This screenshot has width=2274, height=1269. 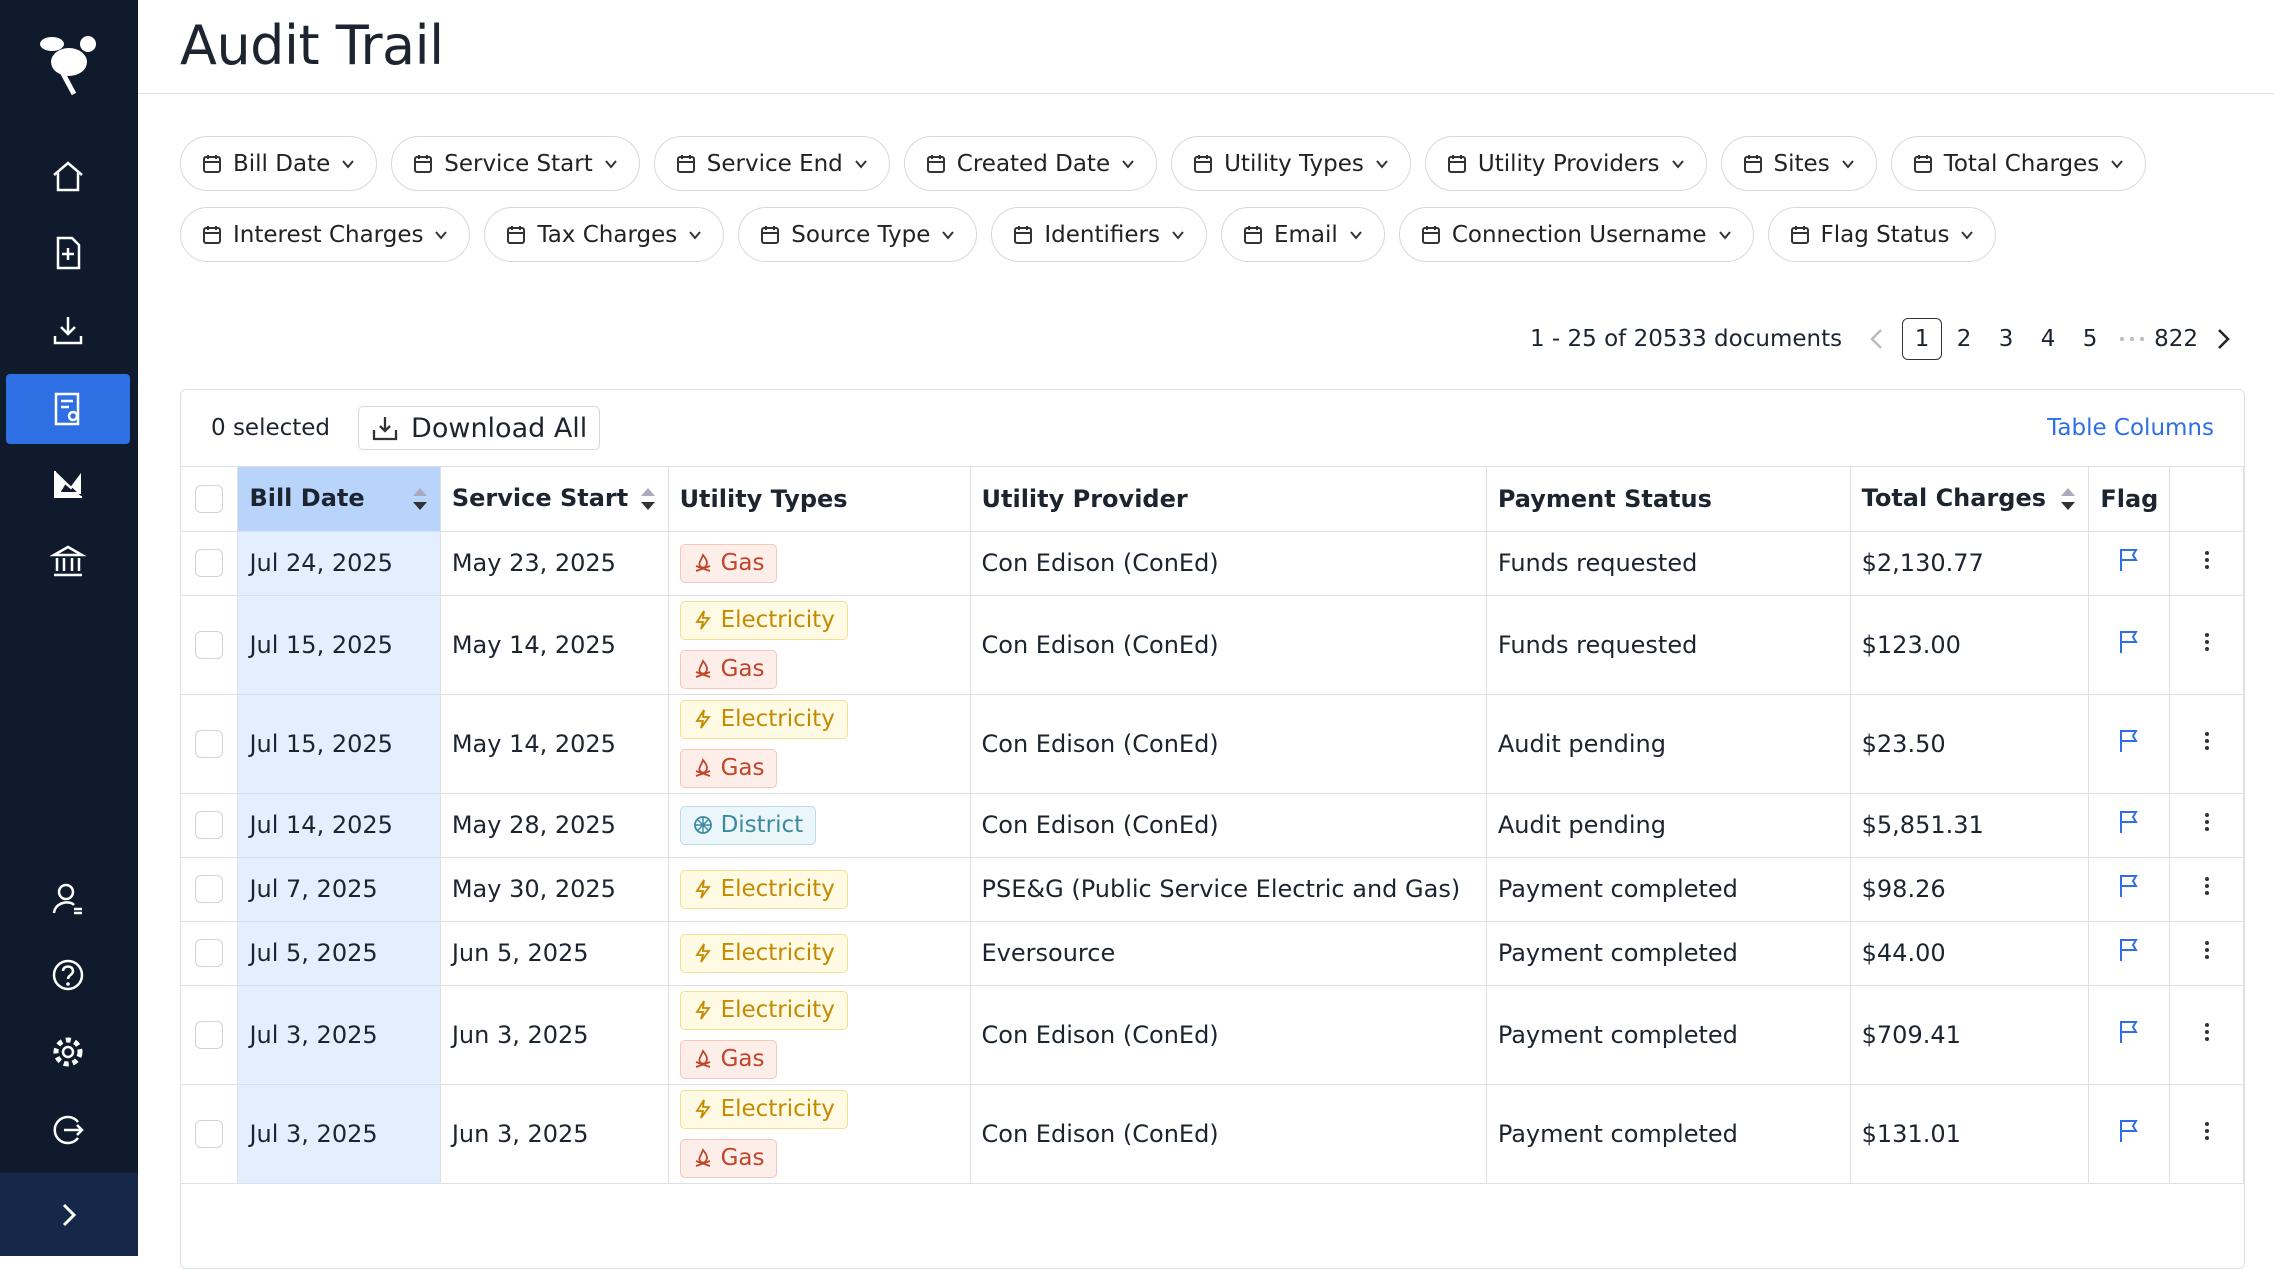 What do you see at coordinates (762, 825) in the screenshot?
I see `utility-label: District` at bounding box center [762, 825].